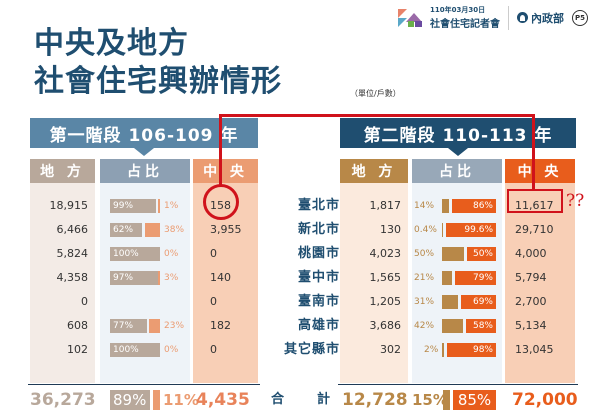  I want to click on p1-central-total: 4,435, so click(223, 400).